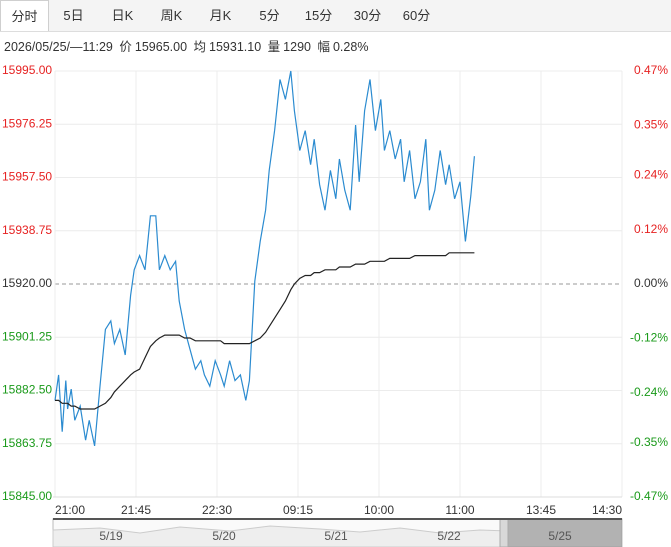 The image size is (671, 547). Describe the element at coordinates (171, 15) in the screenshot. I see `tab: 周K` at that location.